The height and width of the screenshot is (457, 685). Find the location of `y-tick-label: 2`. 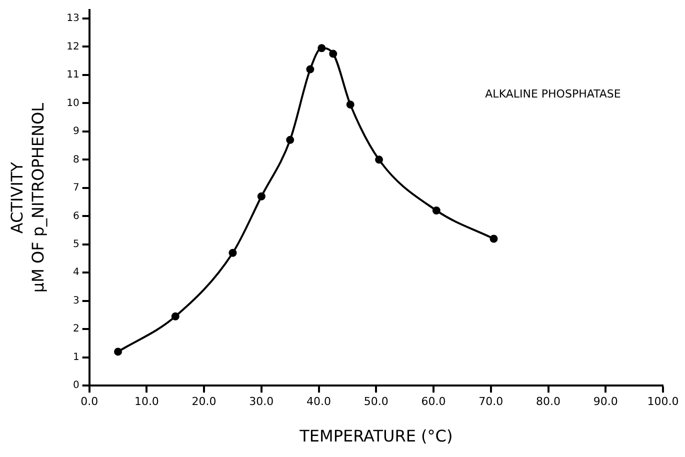

y-tick-label: 2 is located at coordinates (76, 329).